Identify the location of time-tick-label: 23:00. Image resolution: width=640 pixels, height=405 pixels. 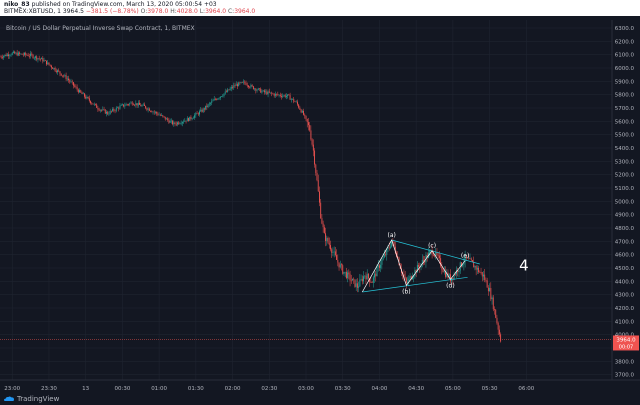
(12, 389).